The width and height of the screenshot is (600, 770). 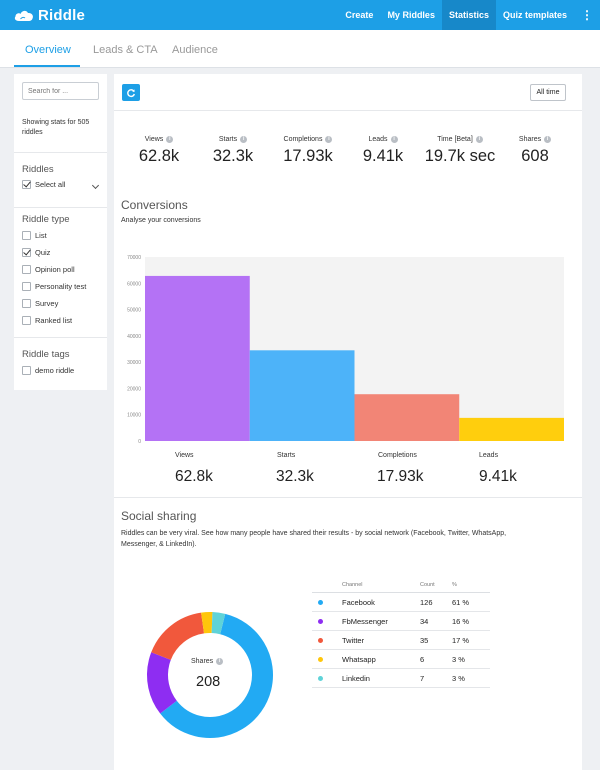 I want to click on stat-label: Completions, so click(x=303, y=139).